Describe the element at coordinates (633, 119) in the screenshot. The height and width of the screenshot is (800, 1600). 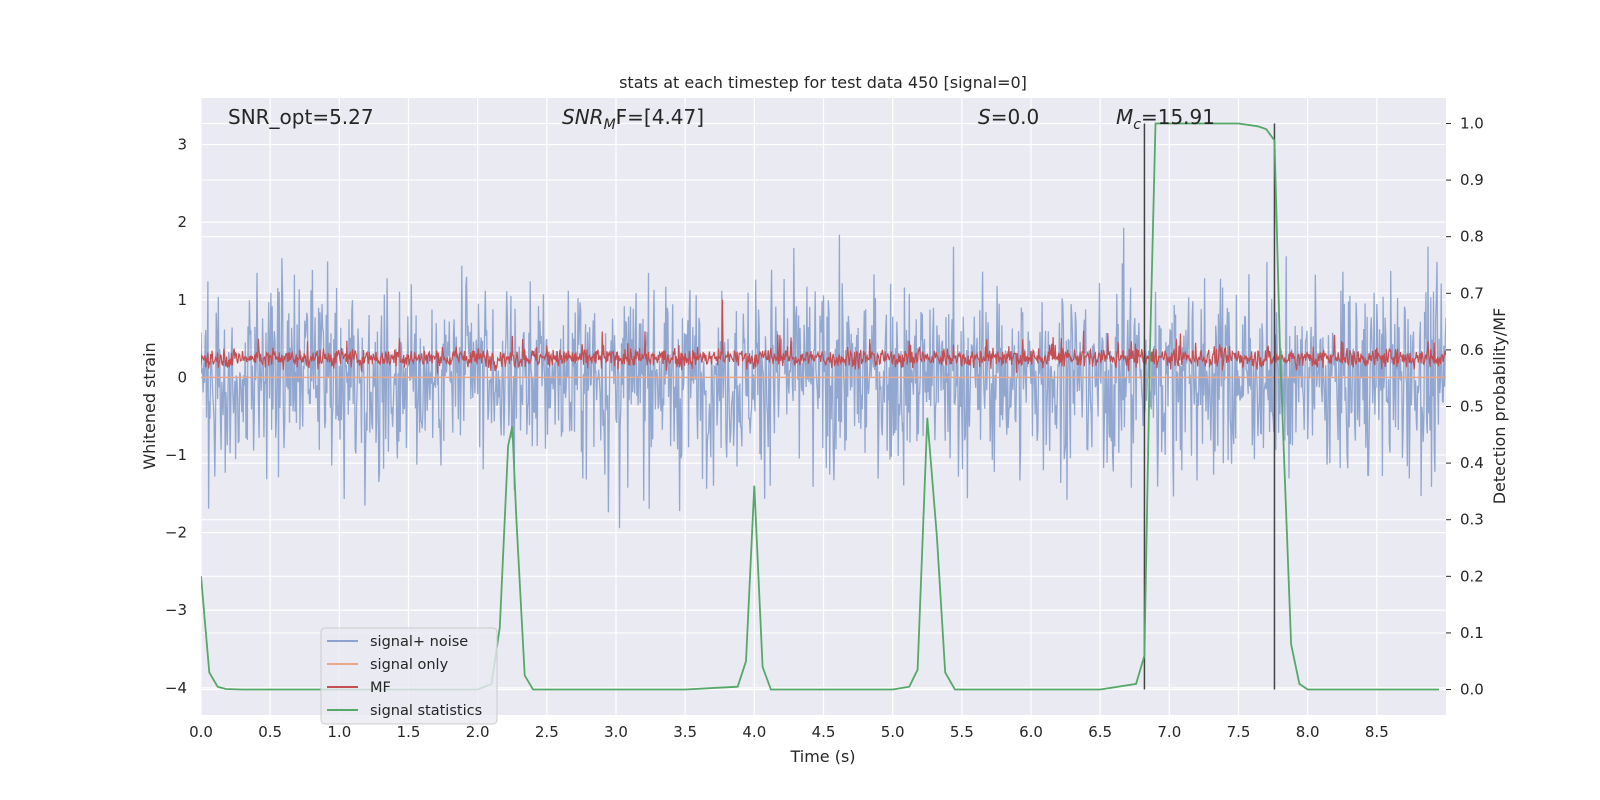
I see `annotation-snr-mf: SNRMF=[4.47]` at that location.